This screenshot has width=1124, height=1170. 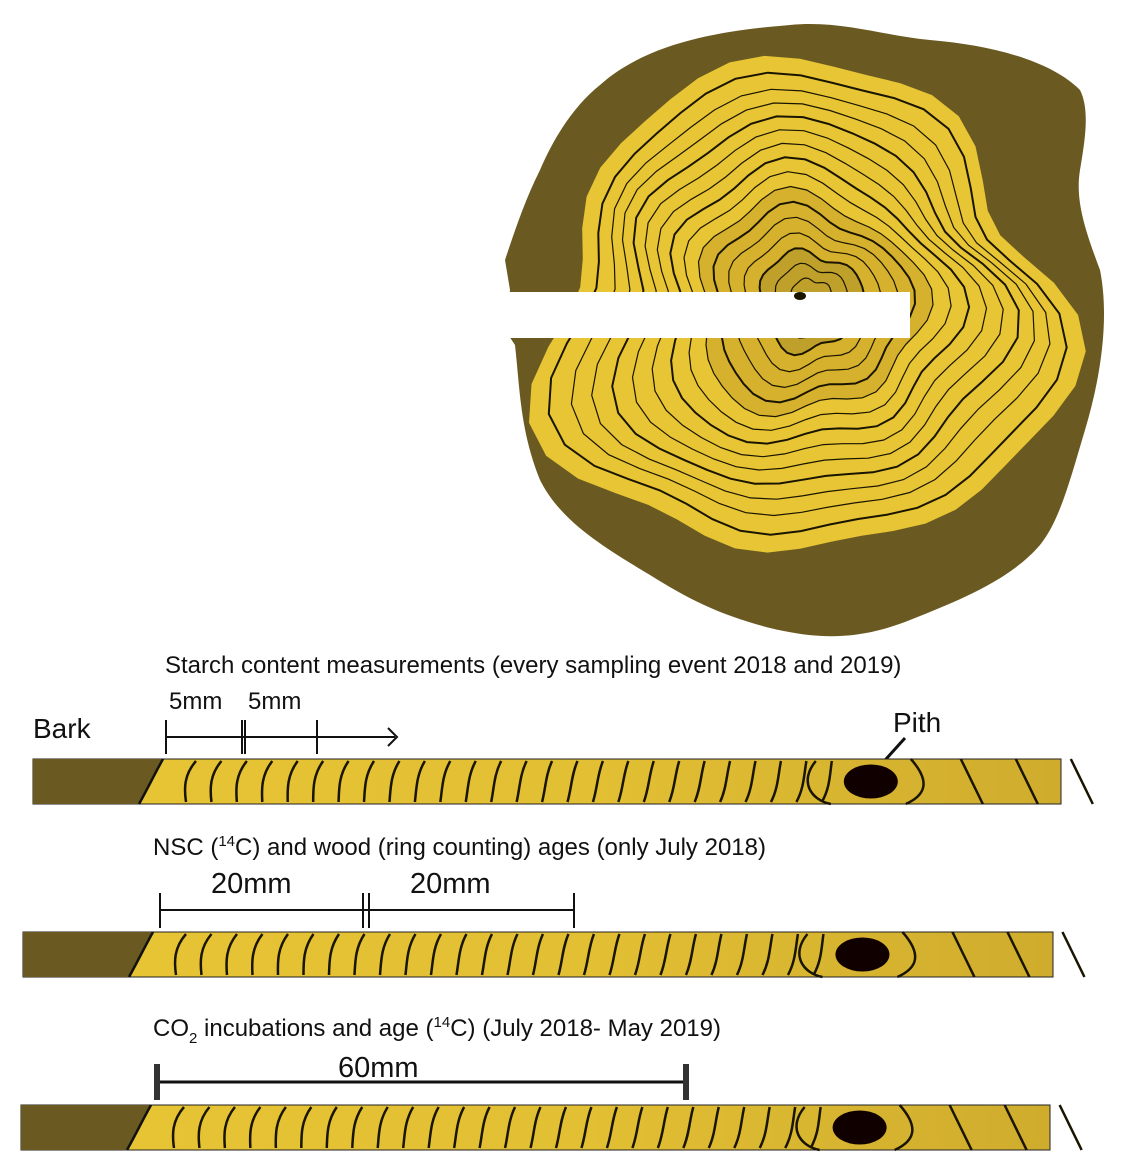 What do you see at coordinates (62, 728) in the screenshot?
I see `bark-label: Bark` at bounding box center [62, 728].